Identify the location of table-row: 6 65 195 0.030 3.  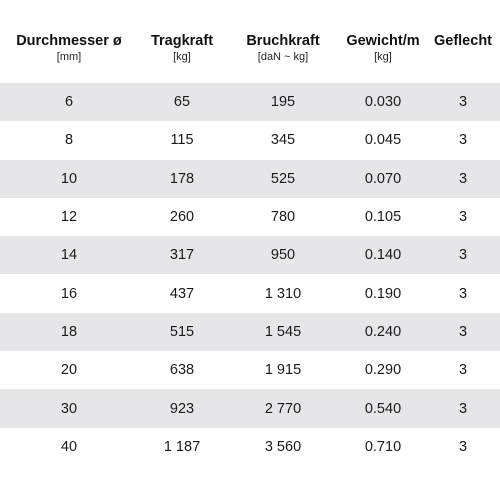
(250, 102).